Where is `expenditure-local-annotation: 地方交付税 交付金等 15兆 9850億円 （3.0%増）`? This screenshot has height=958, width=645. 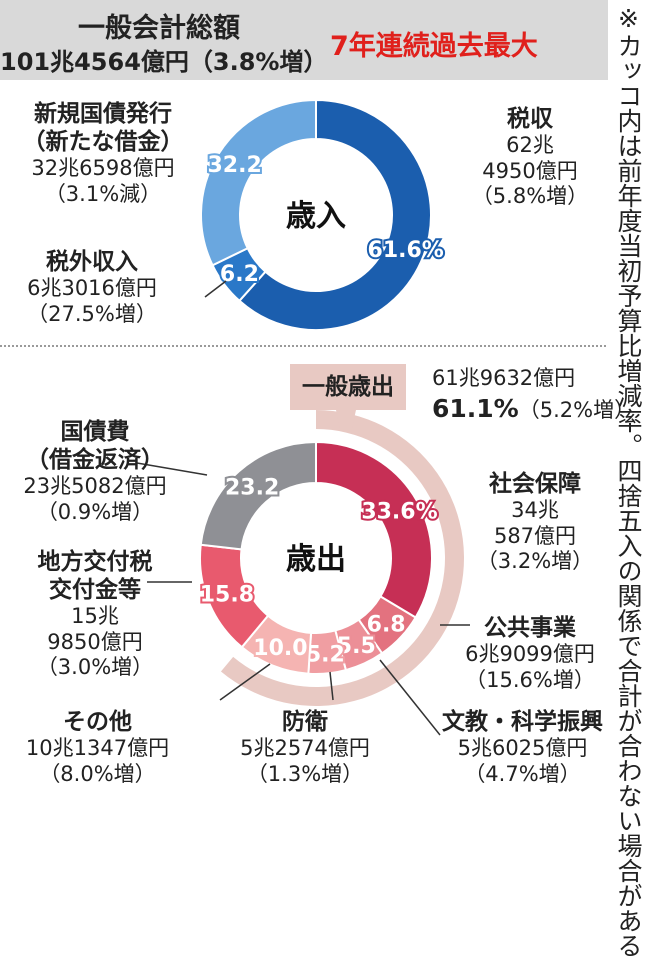 expenditure-local-annotation: 地方交付税 交付金等 15兆 9850億円 （3.0%増） is located at coordinates (95, 614).